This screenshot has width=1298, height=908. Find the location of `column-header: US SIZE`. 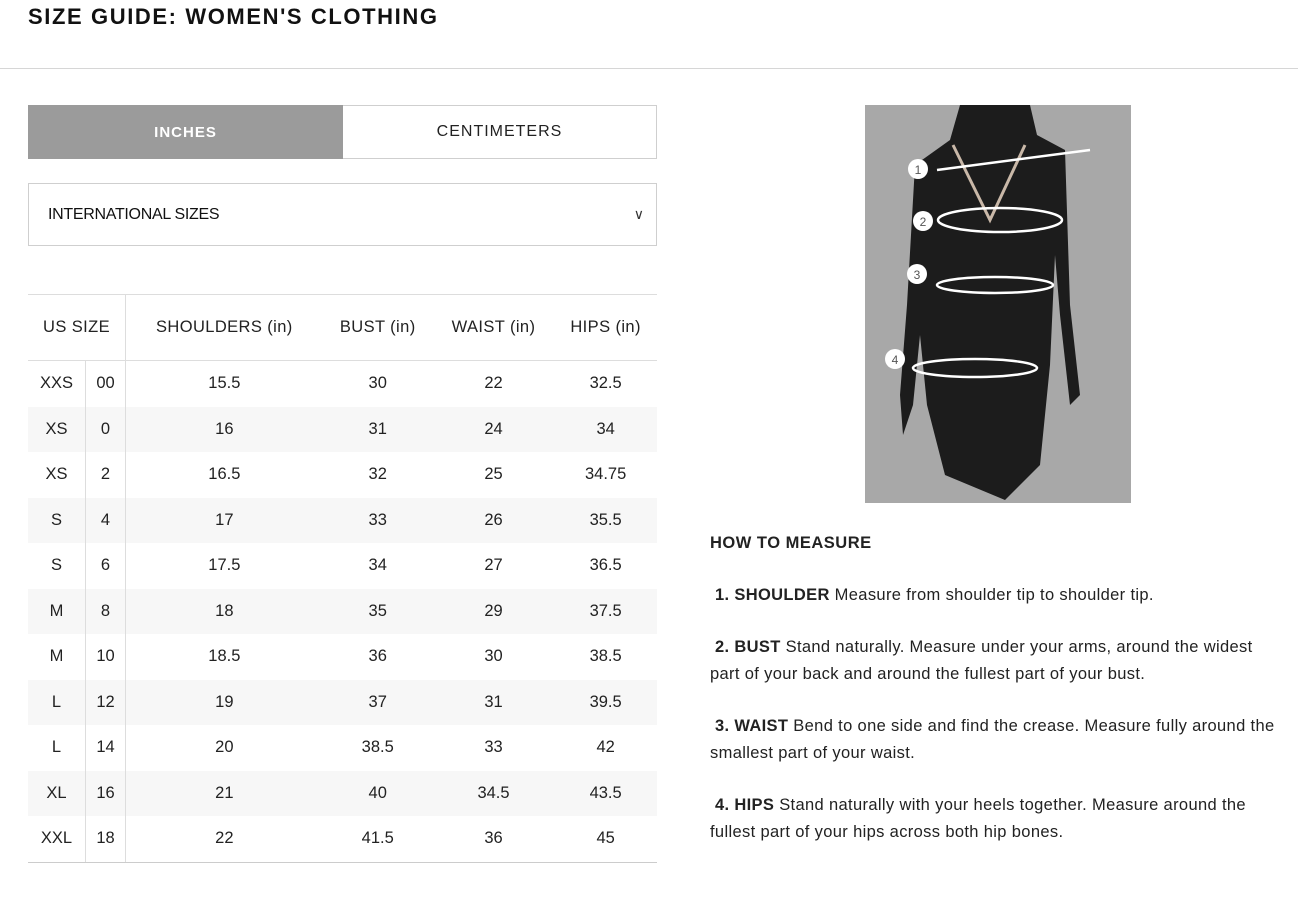

column-header: US SIZE is located at coordinates (77, 327).